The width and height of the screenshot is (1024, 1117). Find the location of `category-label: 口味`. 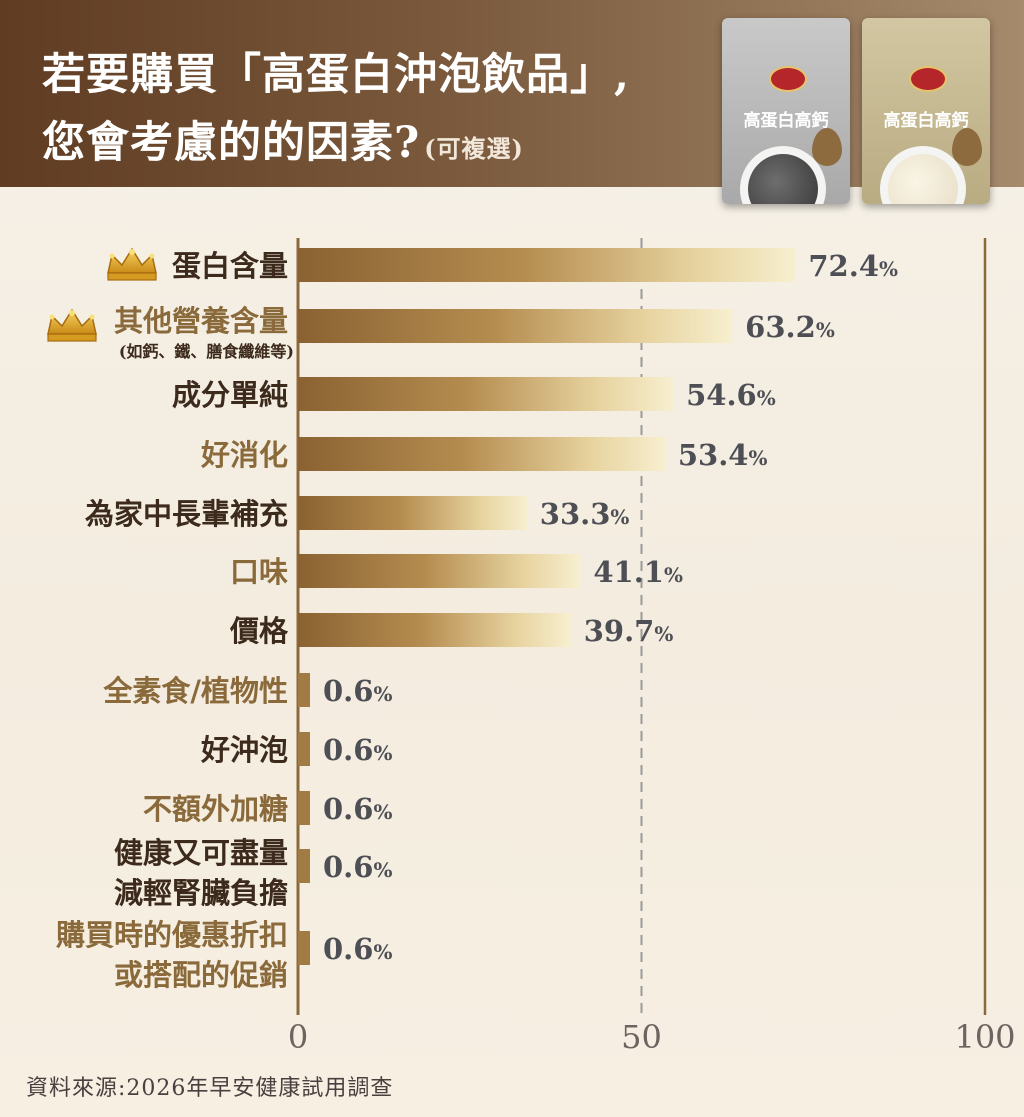

category-label: 口味 is located at coordinates (259, 572).